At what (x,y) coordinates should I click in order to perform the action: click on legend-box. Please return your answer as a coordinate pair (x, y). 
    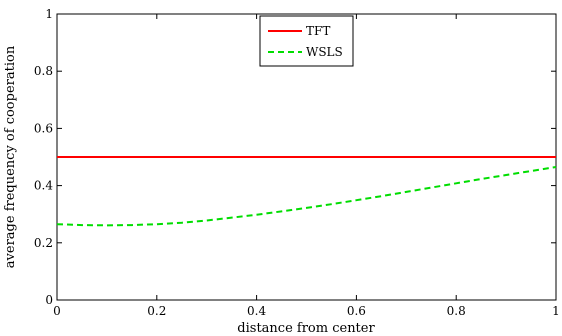
    Looking at the image, I should click on (306, 41).